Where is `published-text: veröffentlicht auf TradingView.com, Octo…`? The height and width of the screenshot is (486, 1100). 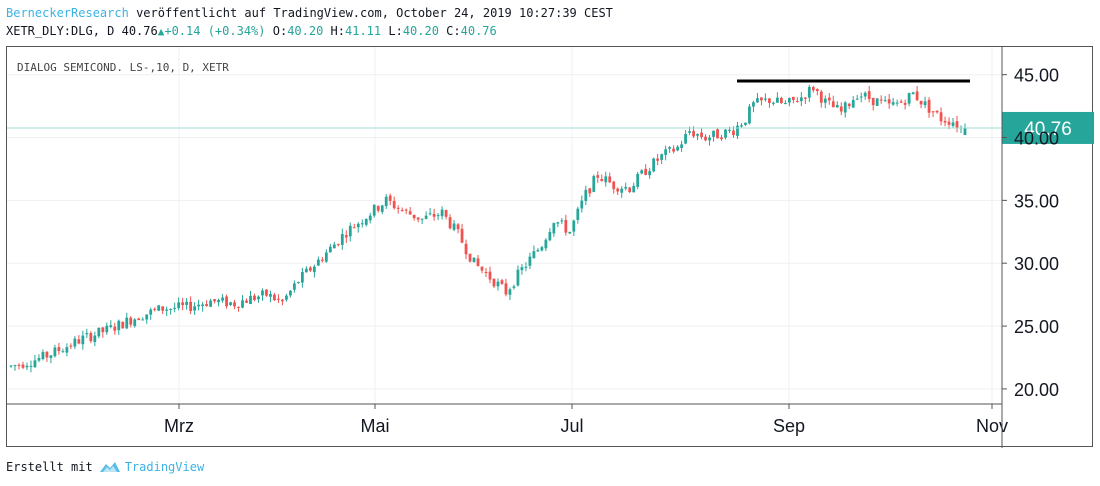 published-text: veröffentlicht auf TradingView.com, Octo… is located at coordinates (374, 13).